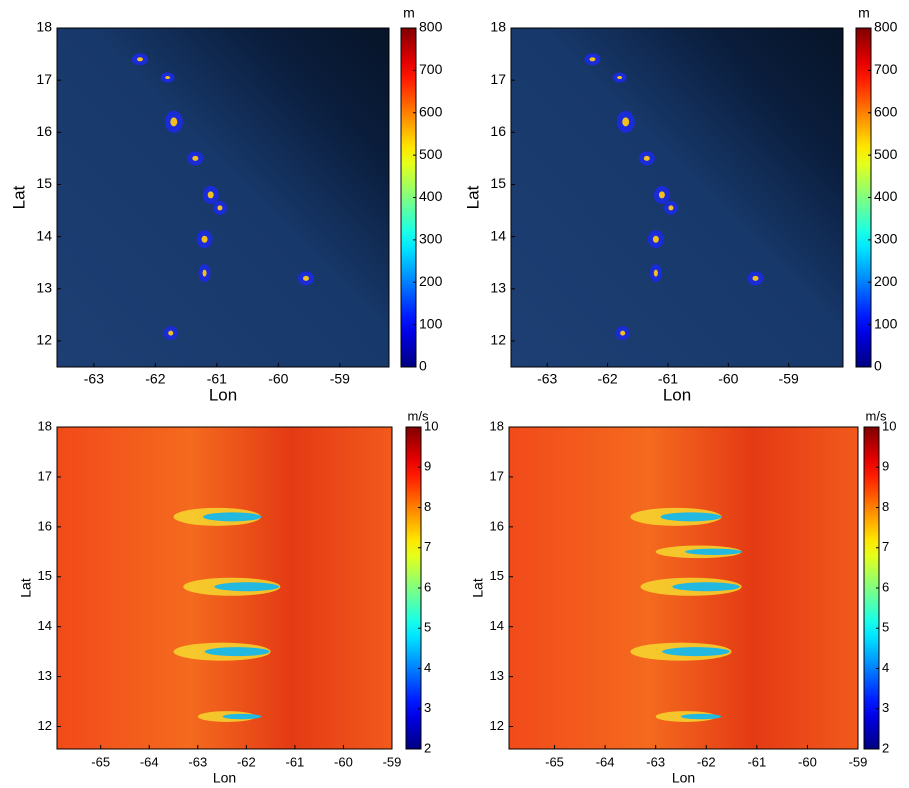  Describe the element at coordinates (431, 239) in the screenshot. I see `colorbar-tick-label: 300` at that location.